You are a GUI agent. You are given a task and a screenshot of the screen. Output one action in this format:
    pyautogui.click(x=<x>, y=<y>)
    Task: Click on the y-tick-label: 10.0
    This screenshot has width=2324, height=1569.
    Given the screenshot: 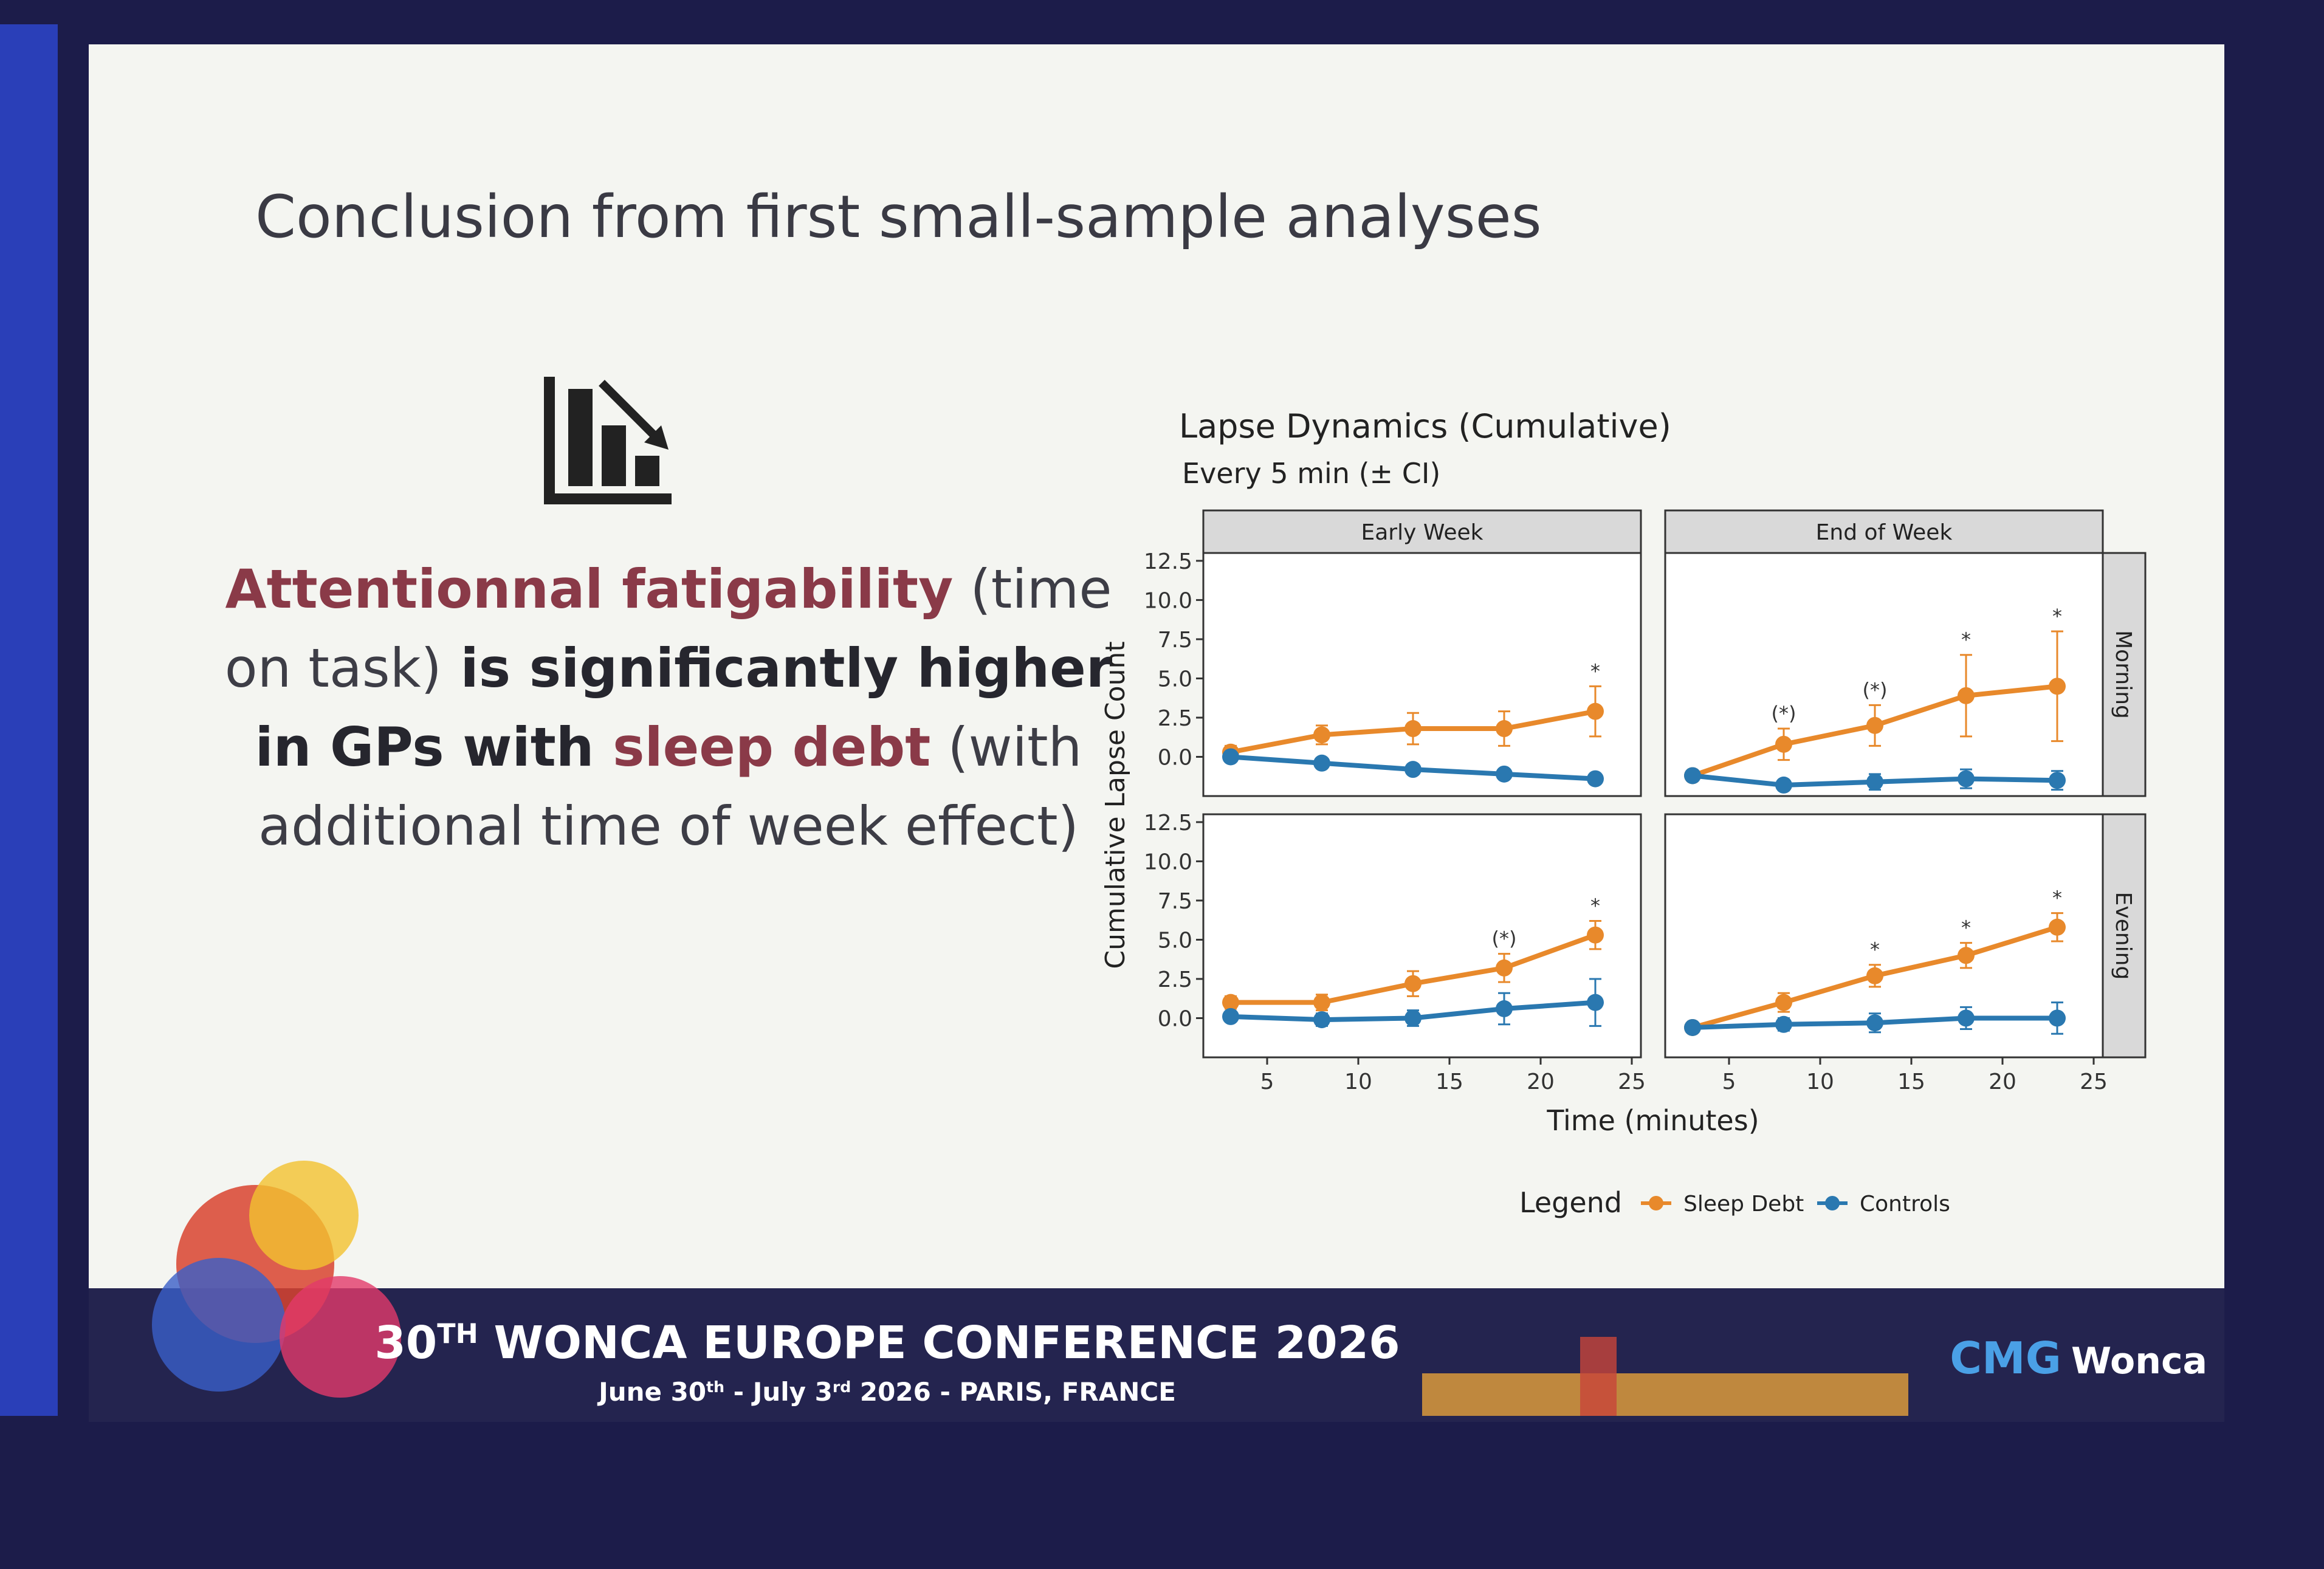 What is the action you would take?
    pyautogui.click(x=1168, y=600)
    